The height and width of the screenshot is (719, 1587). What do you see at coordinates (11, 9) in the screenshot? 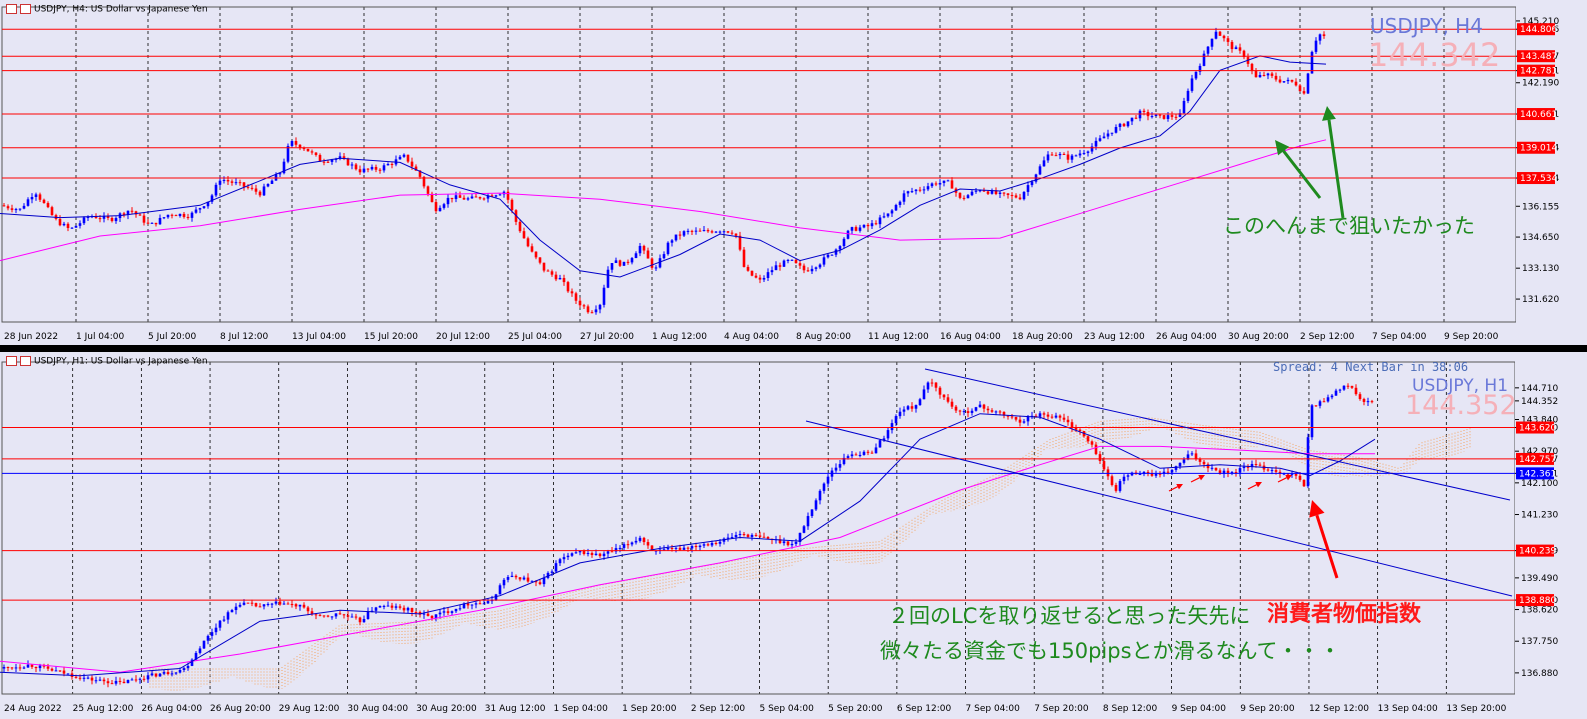
I see `chart-icon` at bounding box center [11, 9].